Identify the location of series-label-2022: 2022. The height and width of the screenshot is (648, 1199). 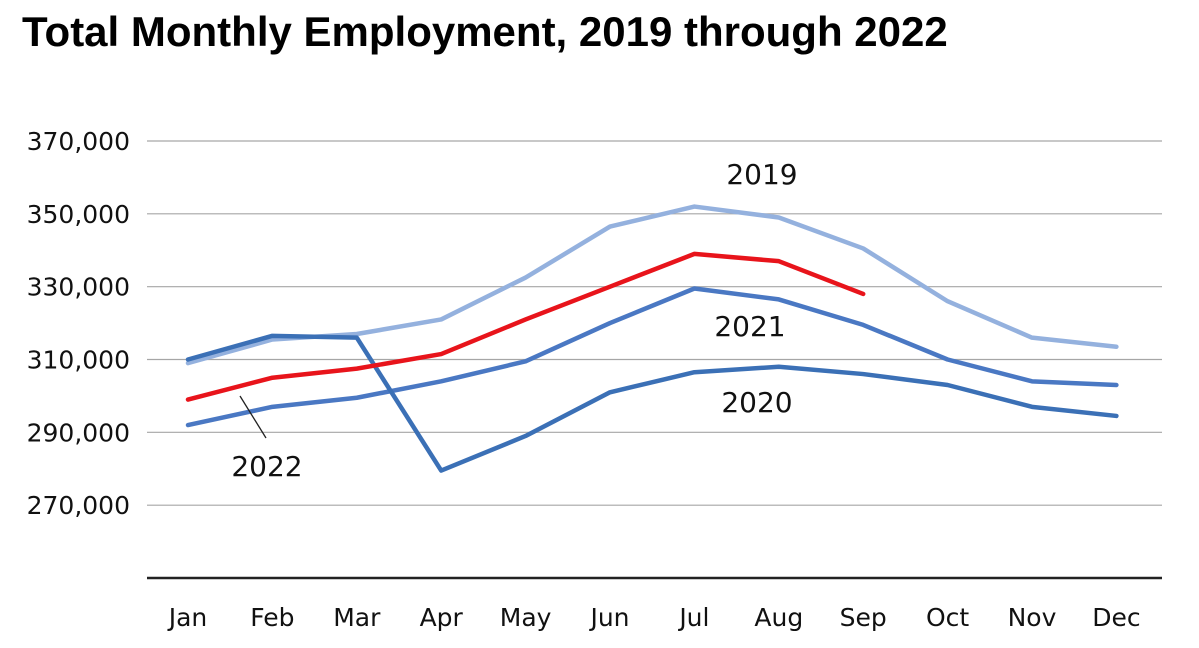
(266, 466).